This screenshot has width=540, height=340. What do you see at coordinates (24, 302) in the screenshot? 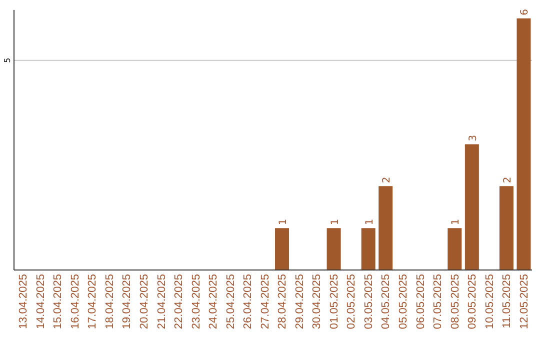
I see `x-tick-label: 13.04.2025` at bounding box center [24, 302].